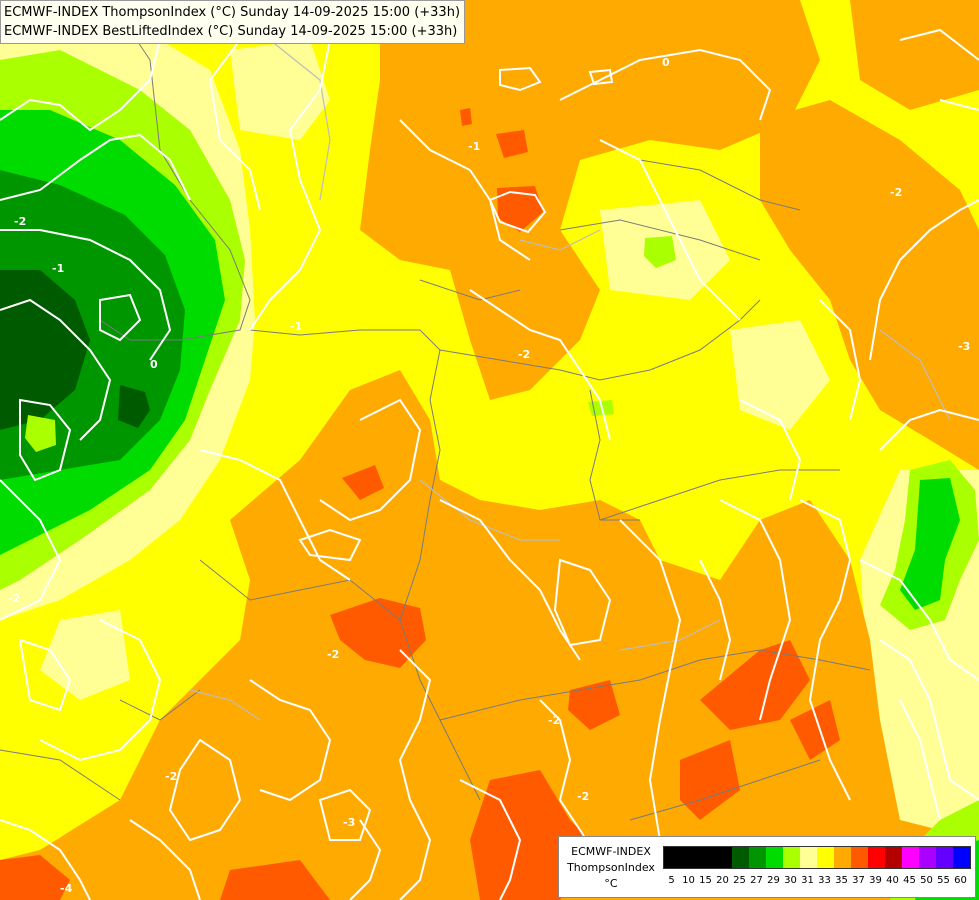  I want to click on legend-tick-label: 31, so click(807, 880).